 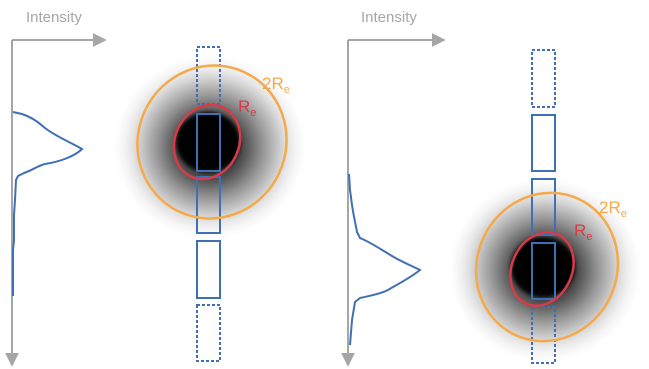 What do you see at coordinates (247, 108) in the screenshot?
I see `inner-radius-label-left: Re` at bounding box center [247, 108].